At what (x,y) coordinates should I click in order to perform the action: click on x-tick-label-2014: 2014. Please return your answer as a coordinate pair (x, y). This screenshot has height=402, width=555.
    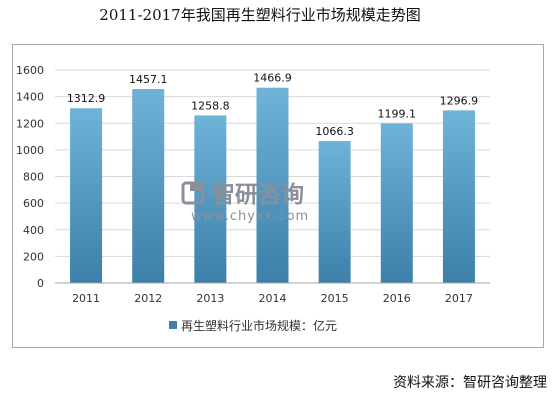
    Looking at the image, I should click on (273, 298).